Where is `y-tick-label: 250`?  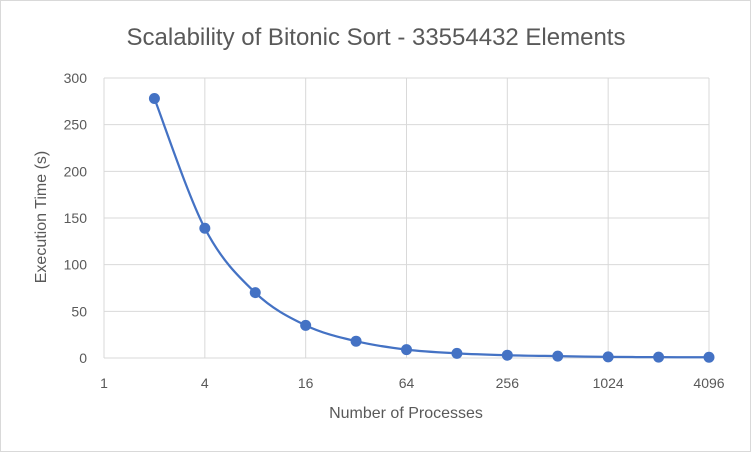 y-tick-label: 250 is located at coordinates (76, 125).